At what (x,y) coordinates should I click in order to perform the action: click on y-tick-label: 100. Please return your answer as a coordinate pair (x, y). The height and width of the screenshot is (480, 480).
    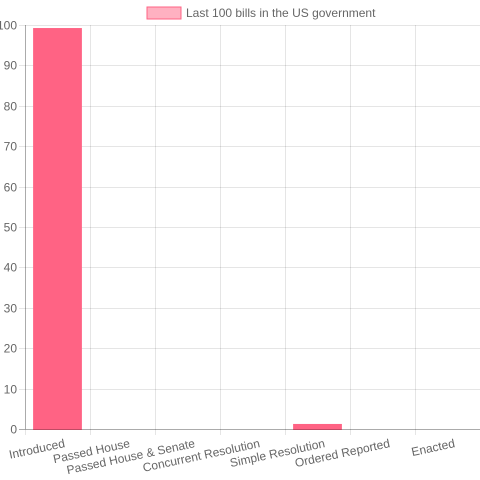
    Looking at the image, I should click on (8, 26).